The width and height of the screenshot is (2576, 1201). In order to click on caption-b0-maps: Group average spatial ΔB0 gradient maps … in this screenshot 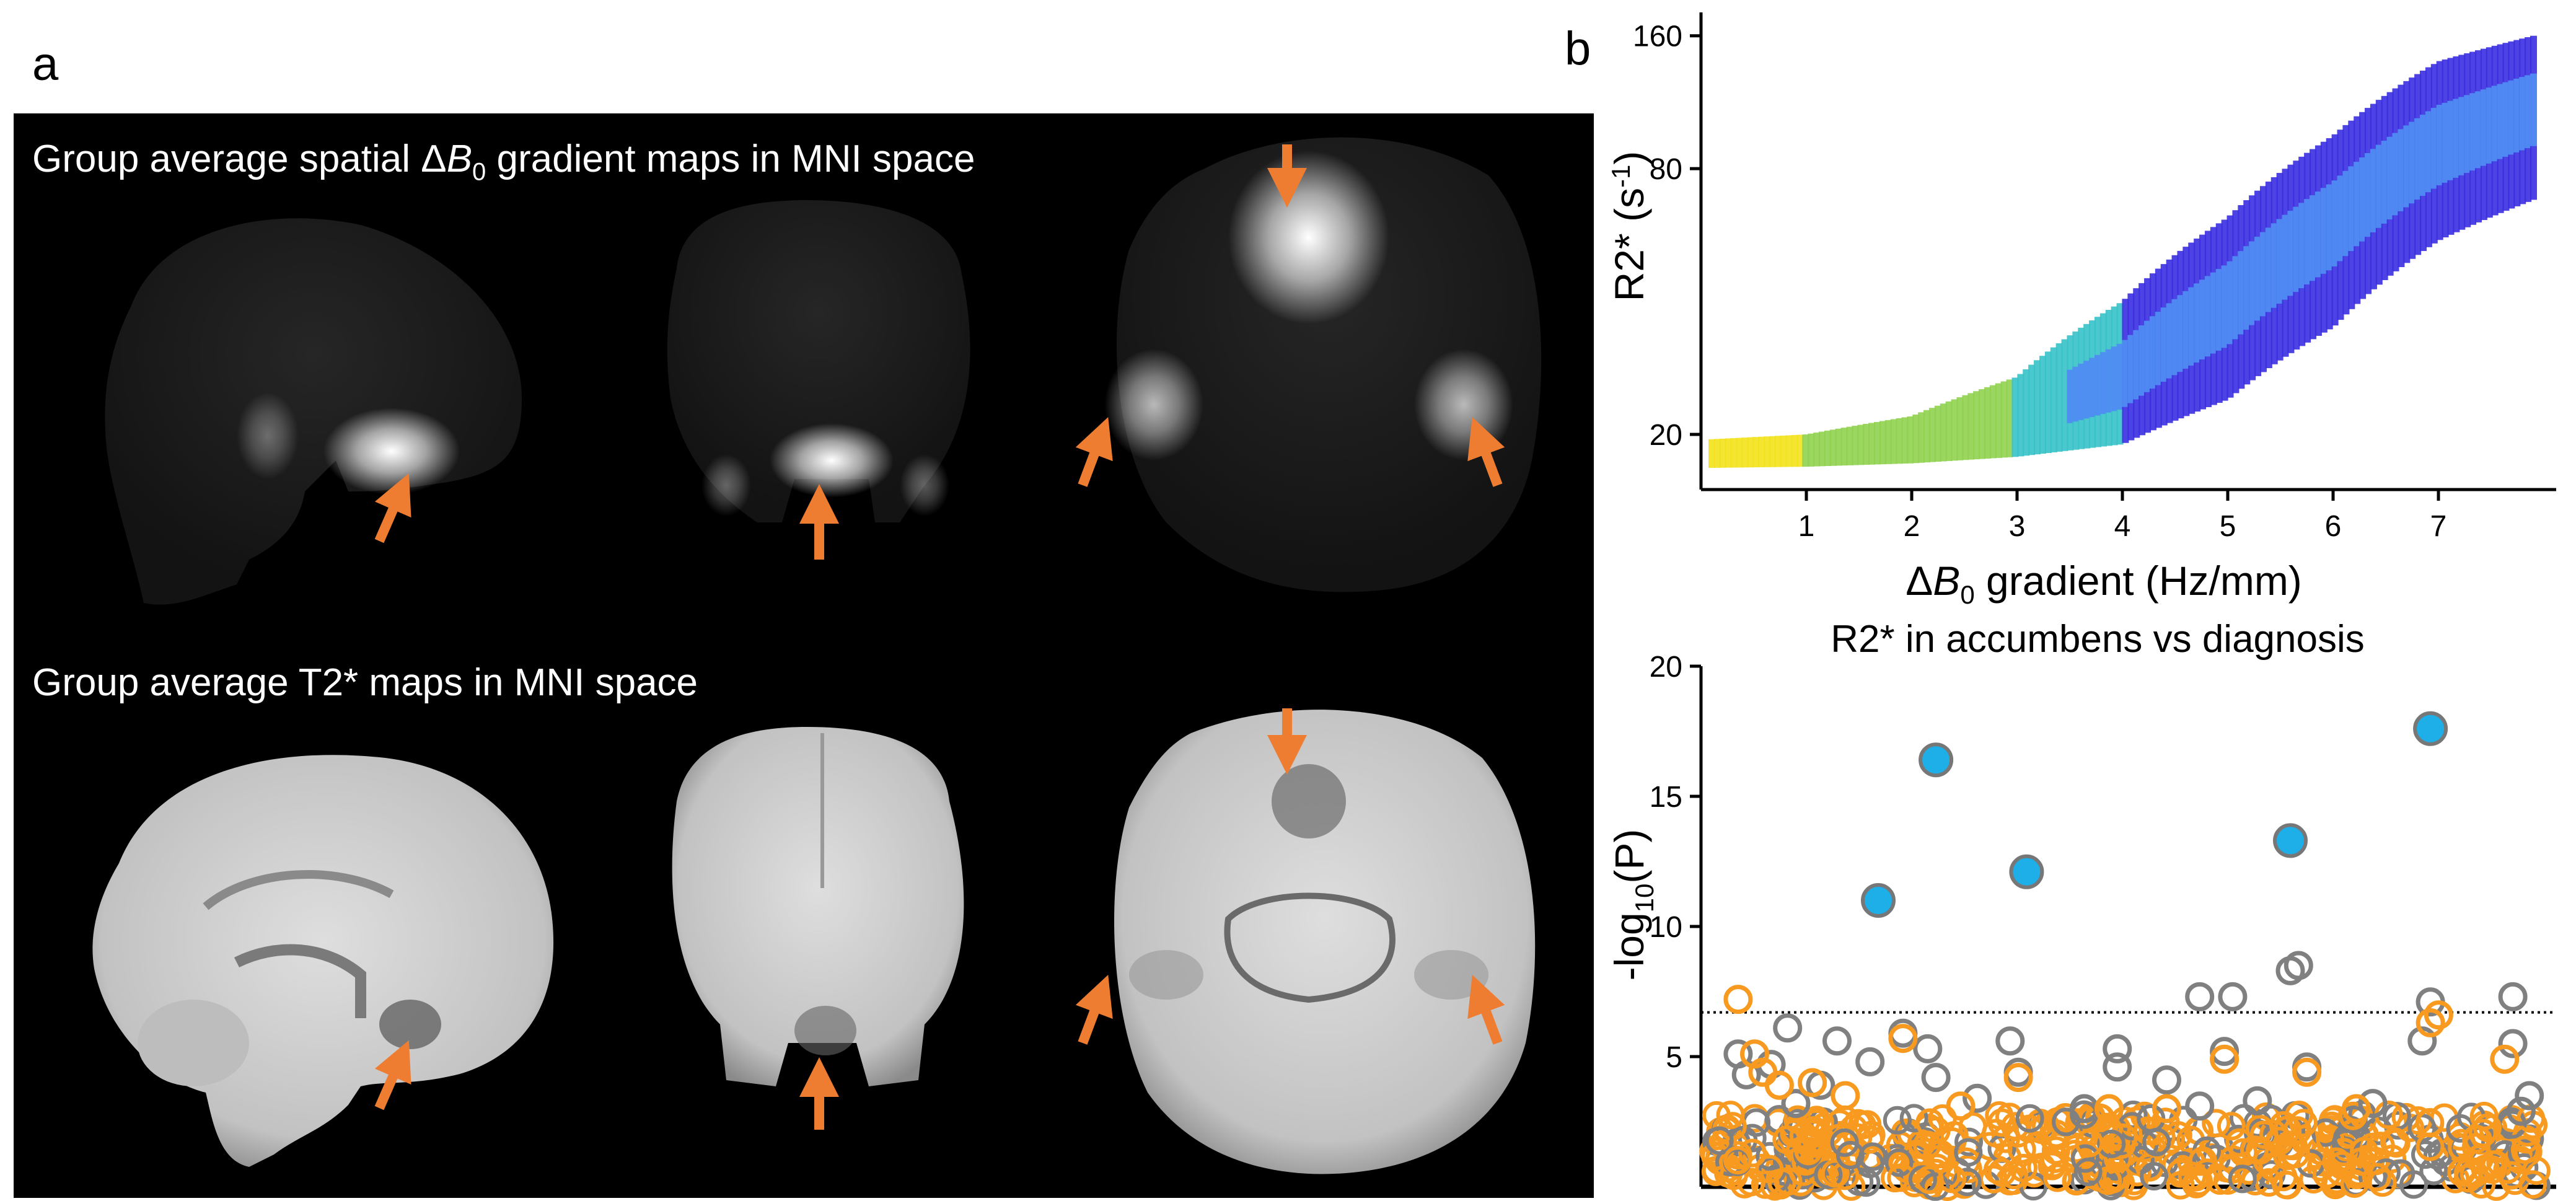, I will do `click(504, 162)`.